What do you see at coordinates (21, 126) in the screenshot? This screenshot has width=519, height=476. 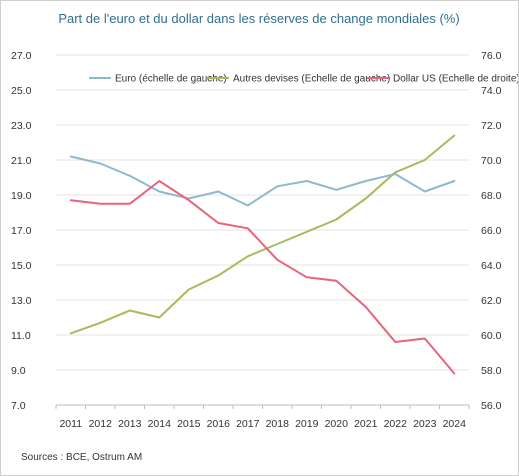 I see `left-tick-label: 23.0` at bounding box center [21, 126].